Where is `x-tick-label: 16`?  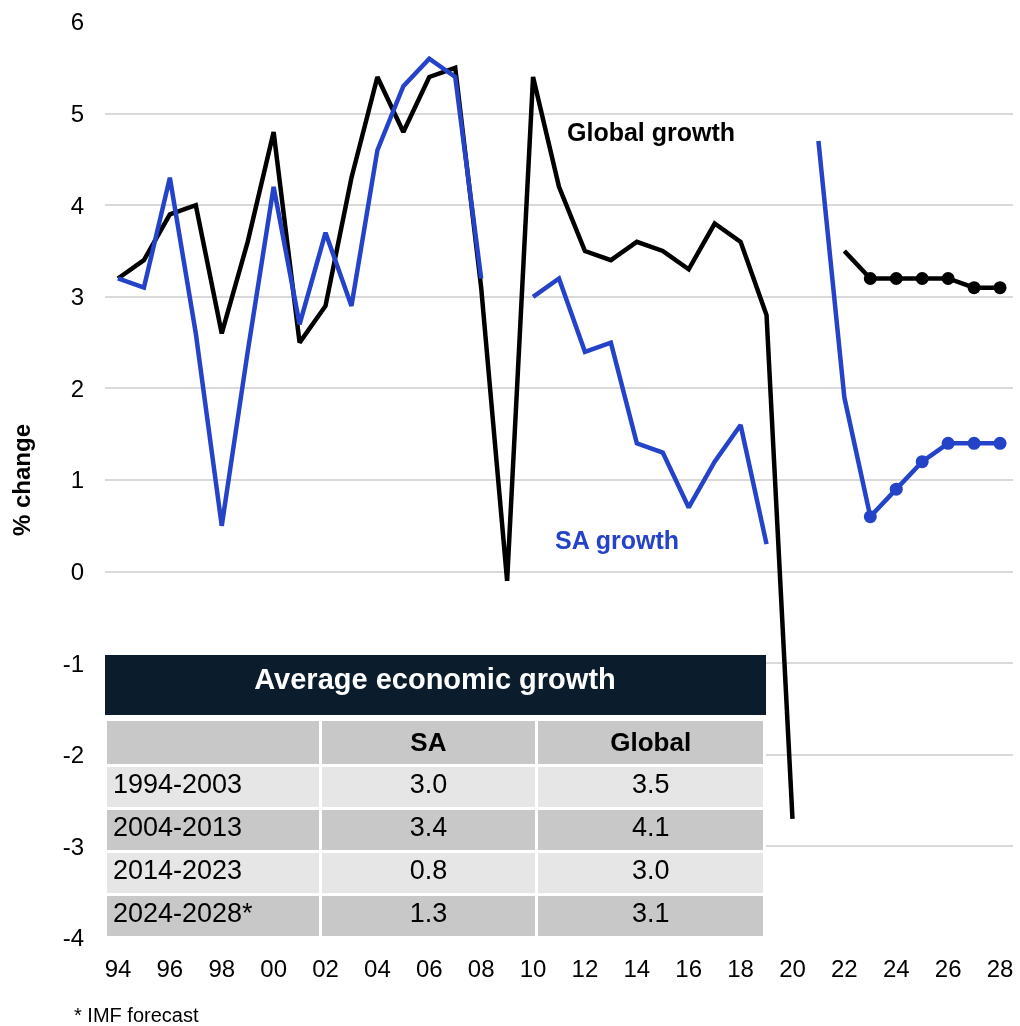 x-tick-label: 16 is located at coordinates (689, 968).